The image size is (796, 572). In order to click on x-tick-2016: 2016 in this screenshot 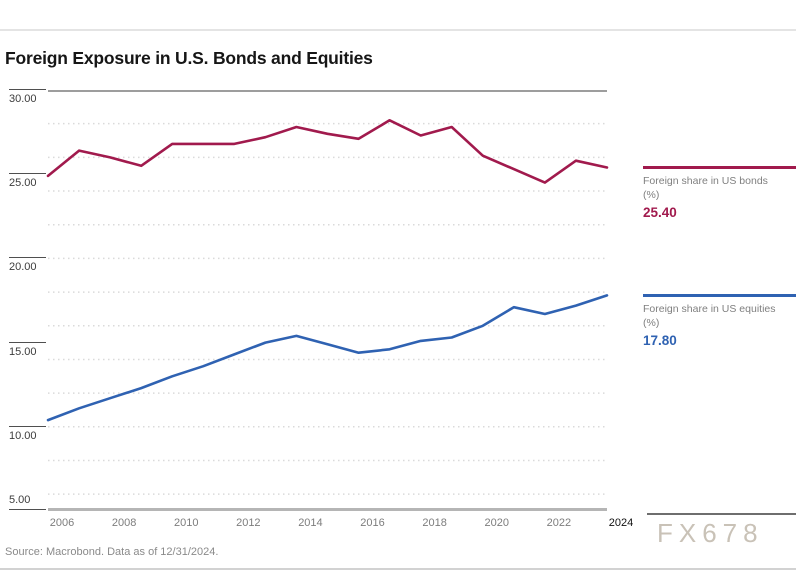, I will do `click(372, 523)`.